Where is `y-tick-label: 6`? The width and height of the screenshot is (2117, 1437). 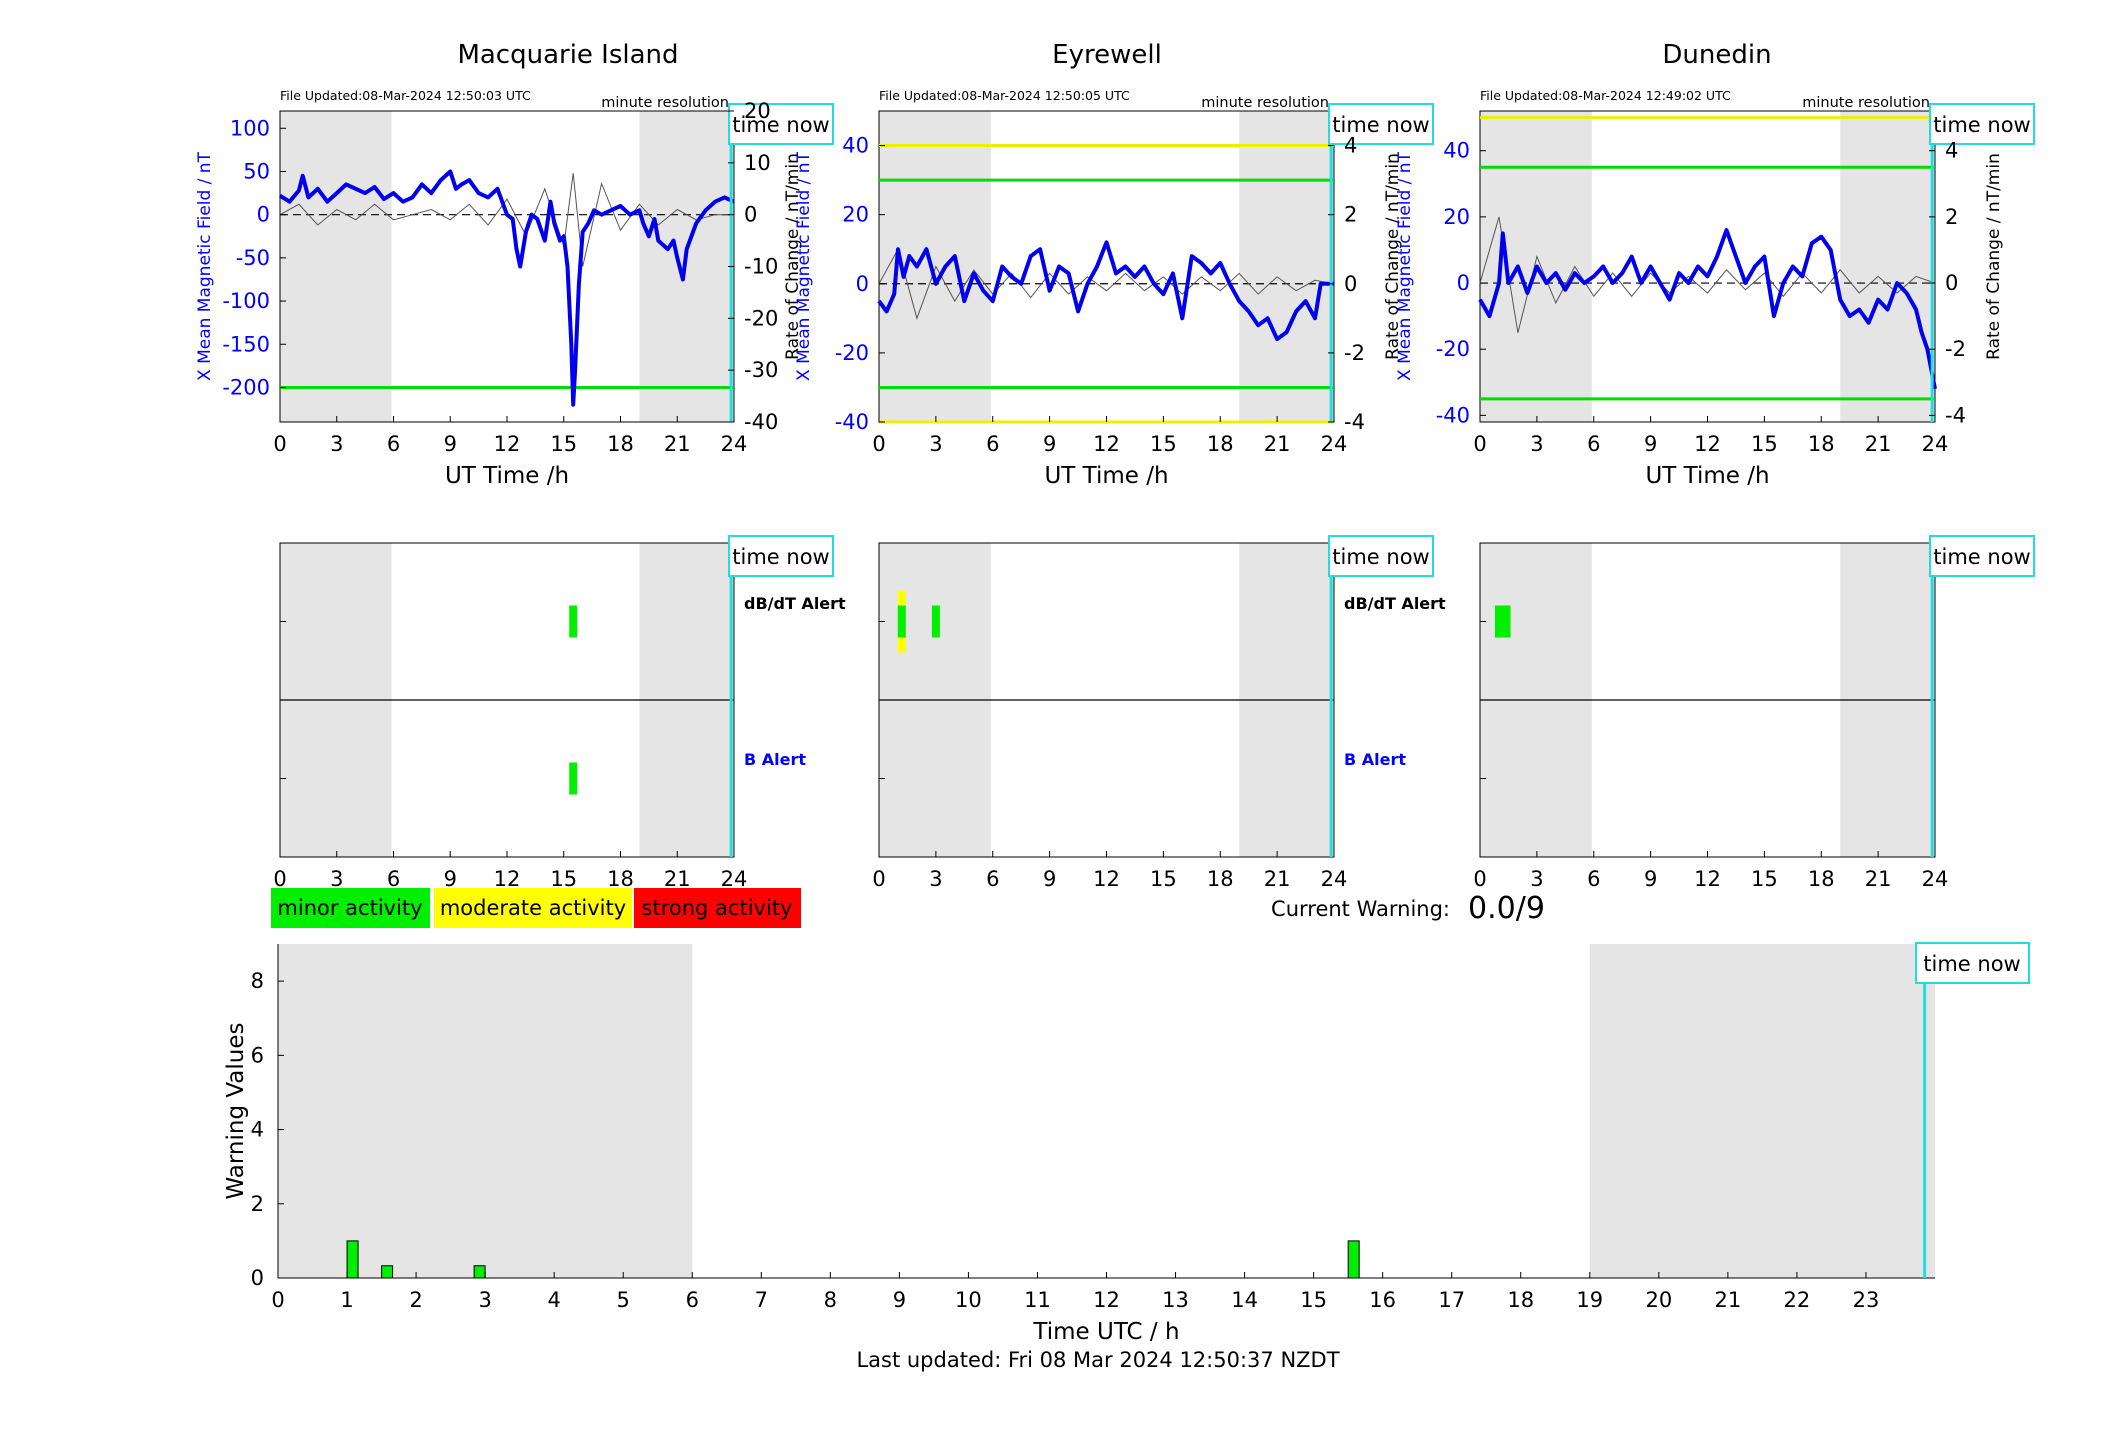 y-tick-label: 6 is located at coordinates (257, 1055).